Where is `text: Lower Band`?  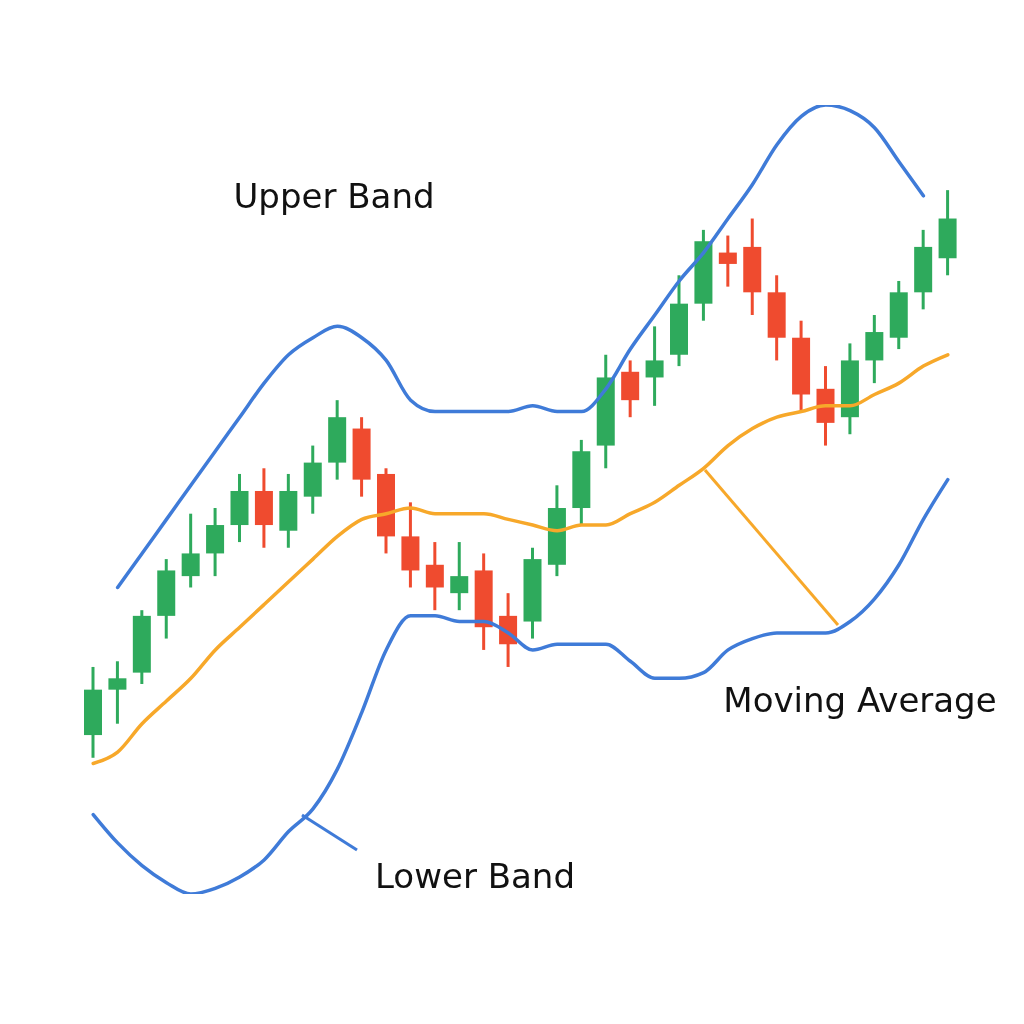
text: Lower Band is located at coordinates (475, 876).